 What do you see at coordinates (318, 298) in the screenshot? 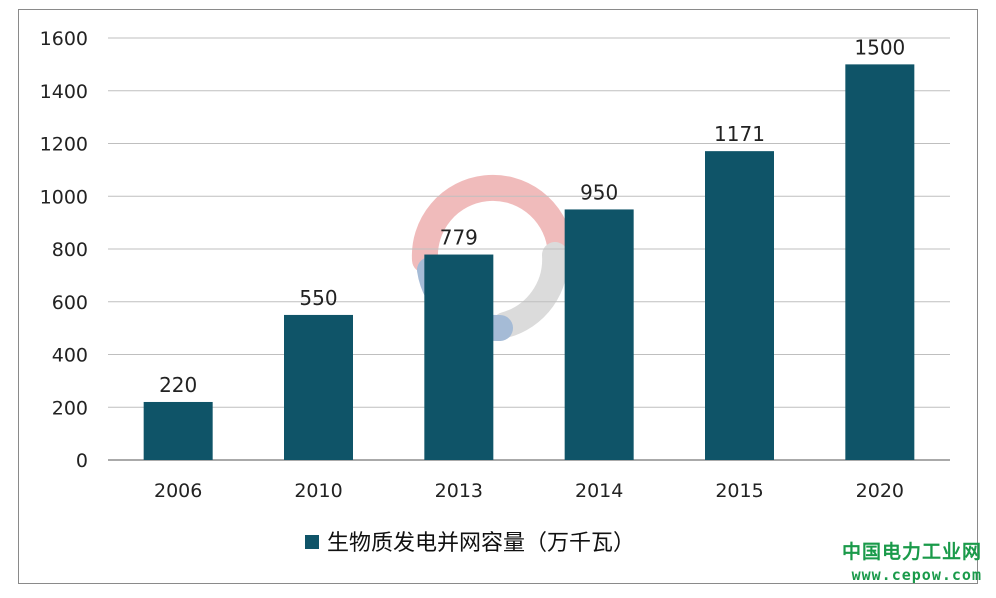
I see `data-label: 550` at bounding box center [318, 298].